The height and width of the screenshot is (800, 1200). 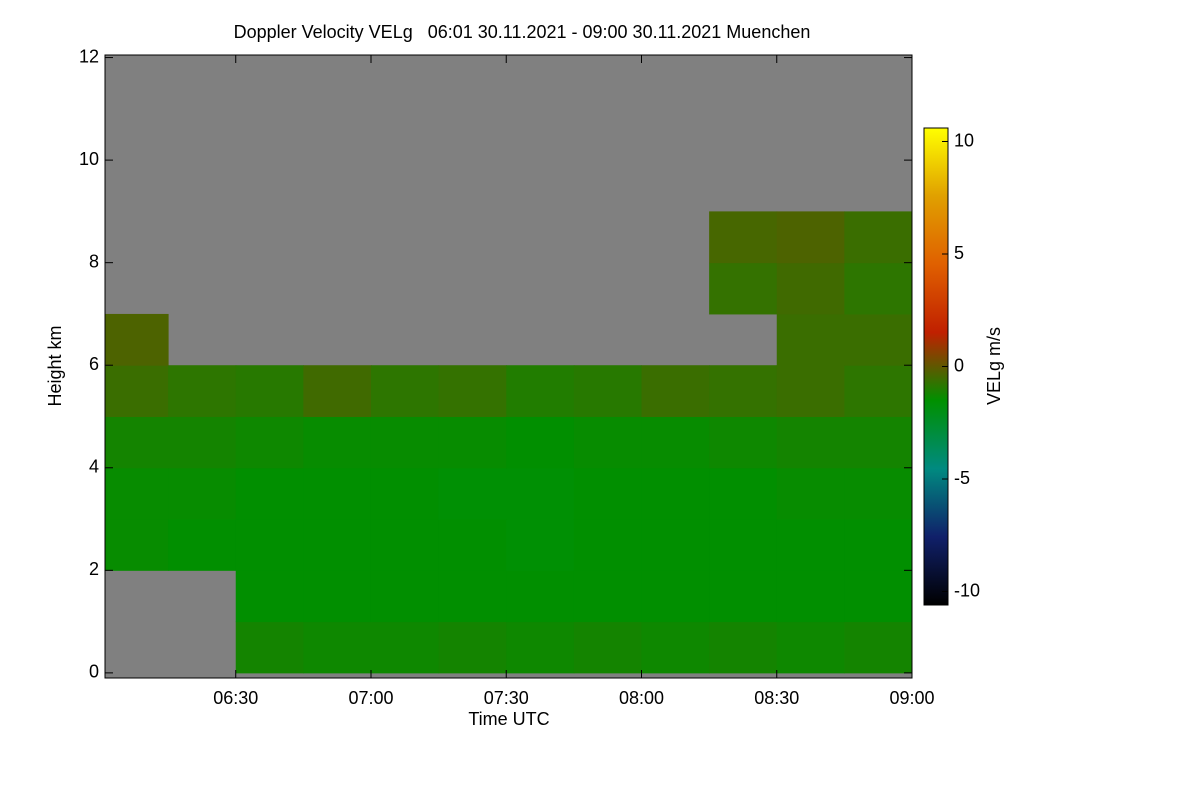 I want to click on colorbar-tick-label: 10, so click(x=964, y=140).